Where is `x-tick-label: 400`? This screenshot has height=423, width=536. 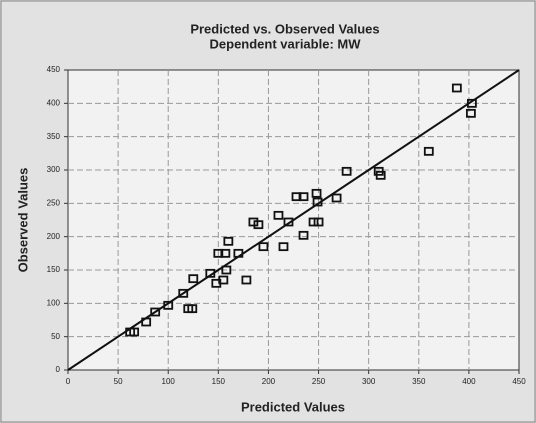 x-tick-label: 400 is located at coordinates (469, 381).